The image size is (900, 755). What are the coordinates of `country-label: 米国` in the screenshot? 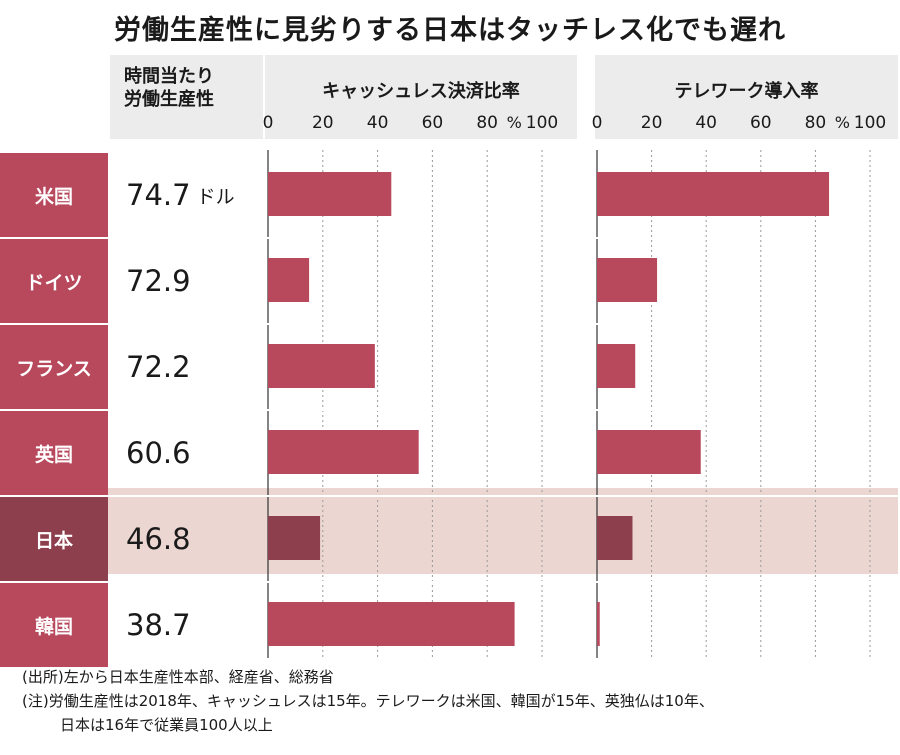 It's located at (54, 195).